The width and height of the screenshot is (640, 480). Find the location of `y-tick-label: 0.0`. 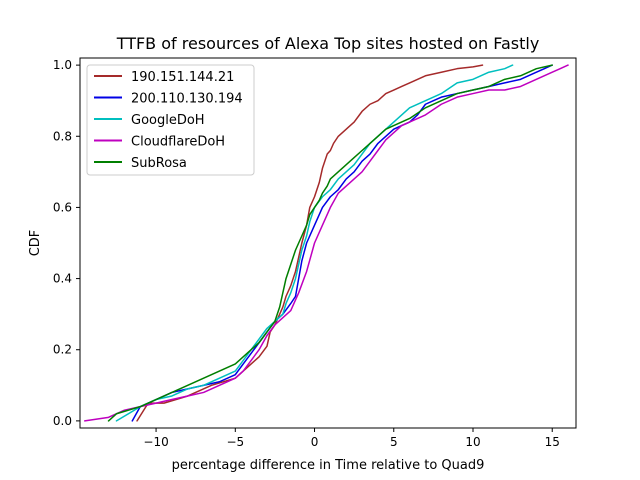

y-tick-label: 0.0 is located at coordinates (62, 421).